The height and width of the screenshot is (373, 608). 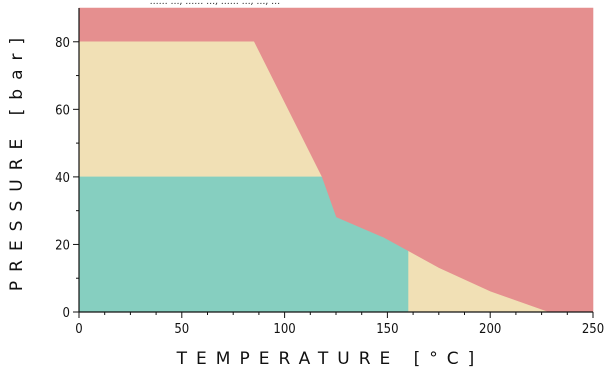 What do you see at coordinates (17, 160) in the screenshot?
I see `y-axis-title: PRESSURE [bar]` at bounding box center [17, 160].